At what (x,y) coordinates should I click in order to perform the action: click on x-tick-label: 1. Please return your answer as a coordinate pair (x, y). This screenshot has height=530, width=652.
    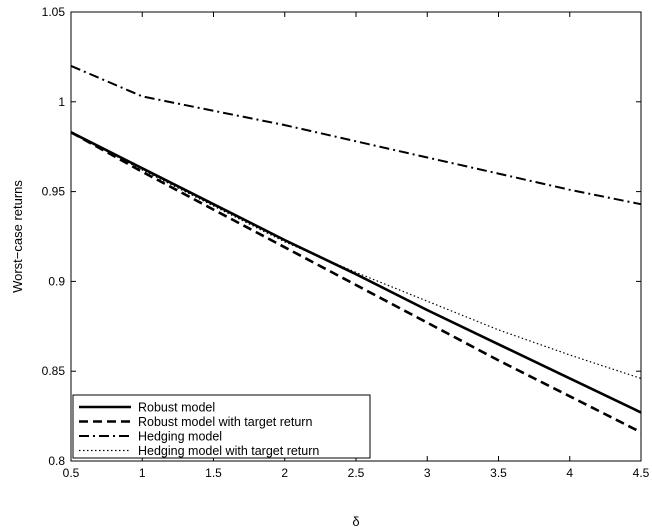
    Looking at the image, I should click on (142, 473).